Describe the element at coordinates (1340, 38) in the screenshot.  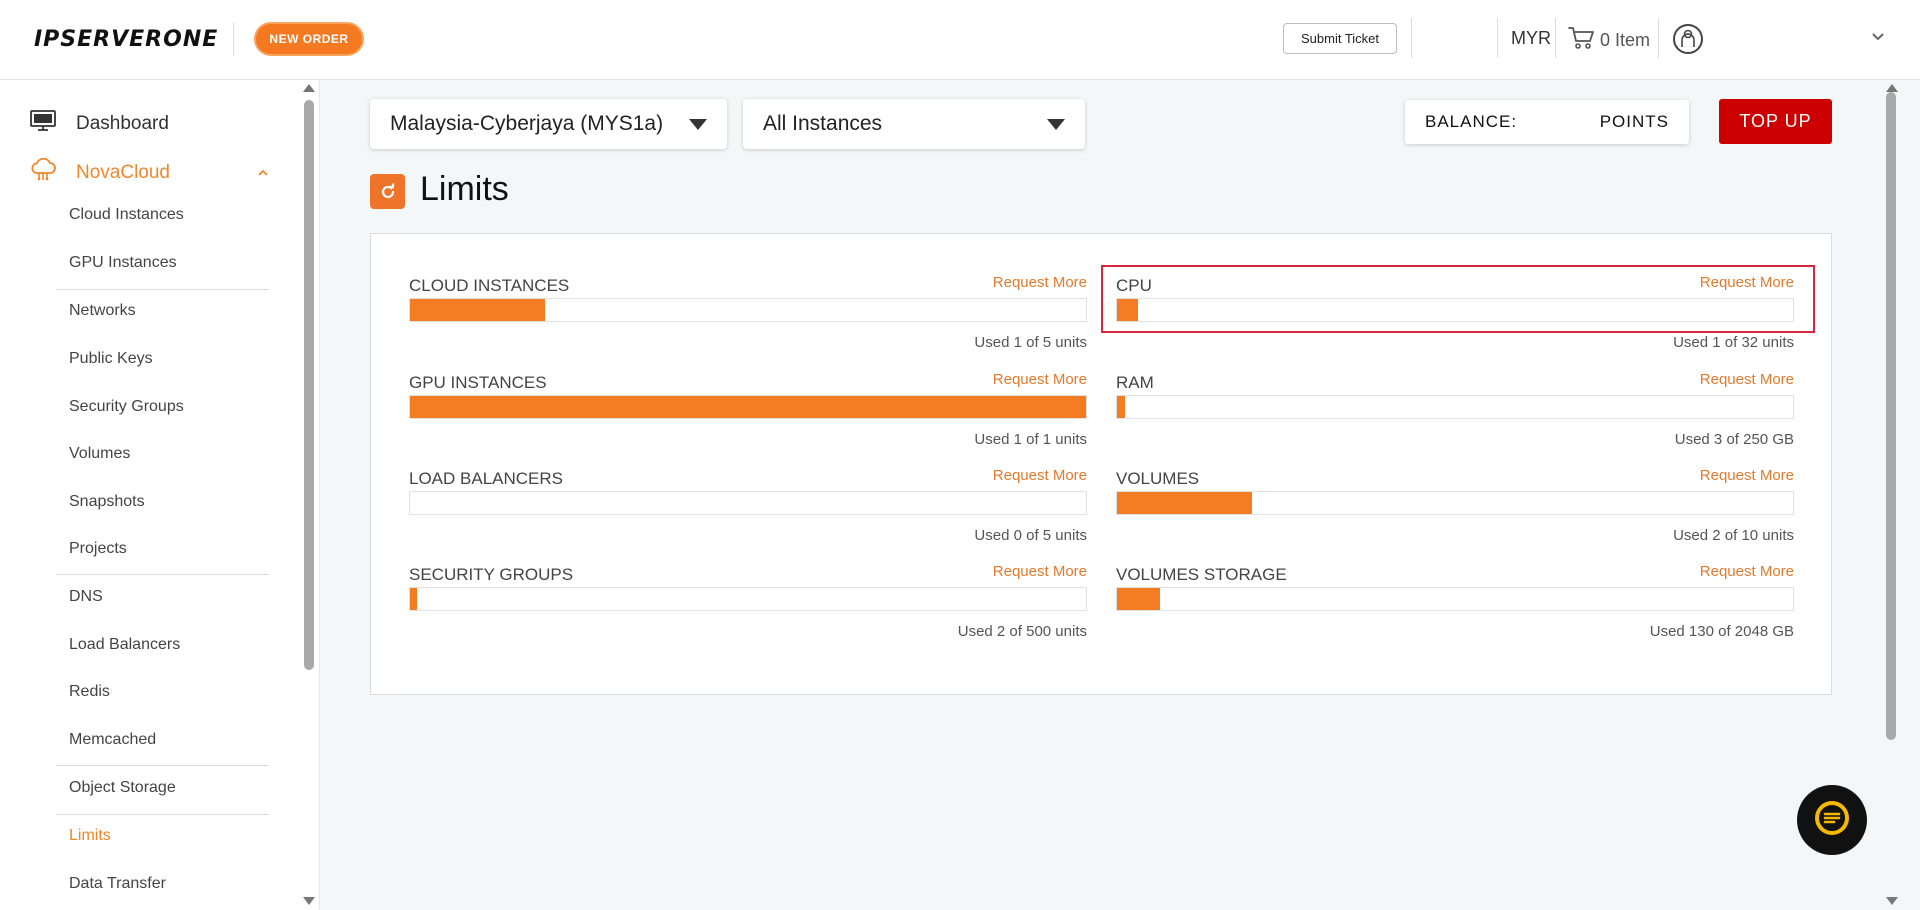
I see `submit-ticket-button: Submit Ticket` at that location.